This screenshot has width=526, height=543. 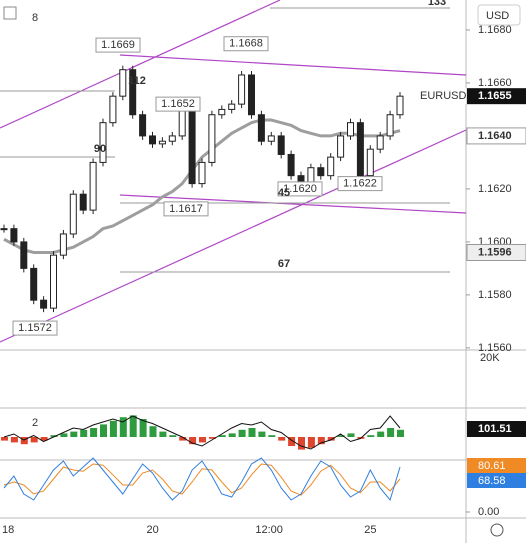 I want to click on last-price-badge, so click(x=496, y=96).